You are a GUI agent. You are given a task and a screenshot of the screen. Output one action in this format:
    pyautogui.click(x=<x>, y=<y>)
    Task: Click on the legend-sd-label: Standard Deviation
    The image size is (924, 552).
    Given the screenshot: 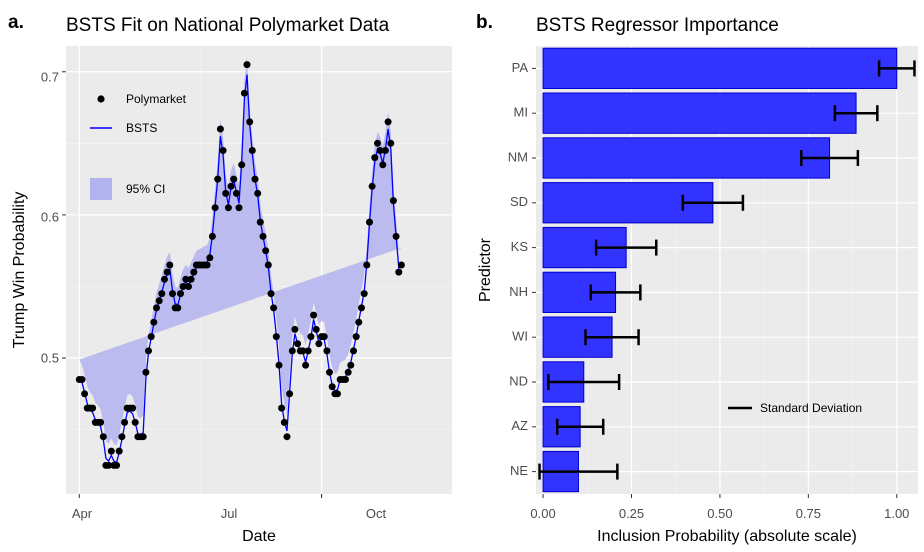 What is the action you would take?
    pyautogui.click(x=811, y=408)
    